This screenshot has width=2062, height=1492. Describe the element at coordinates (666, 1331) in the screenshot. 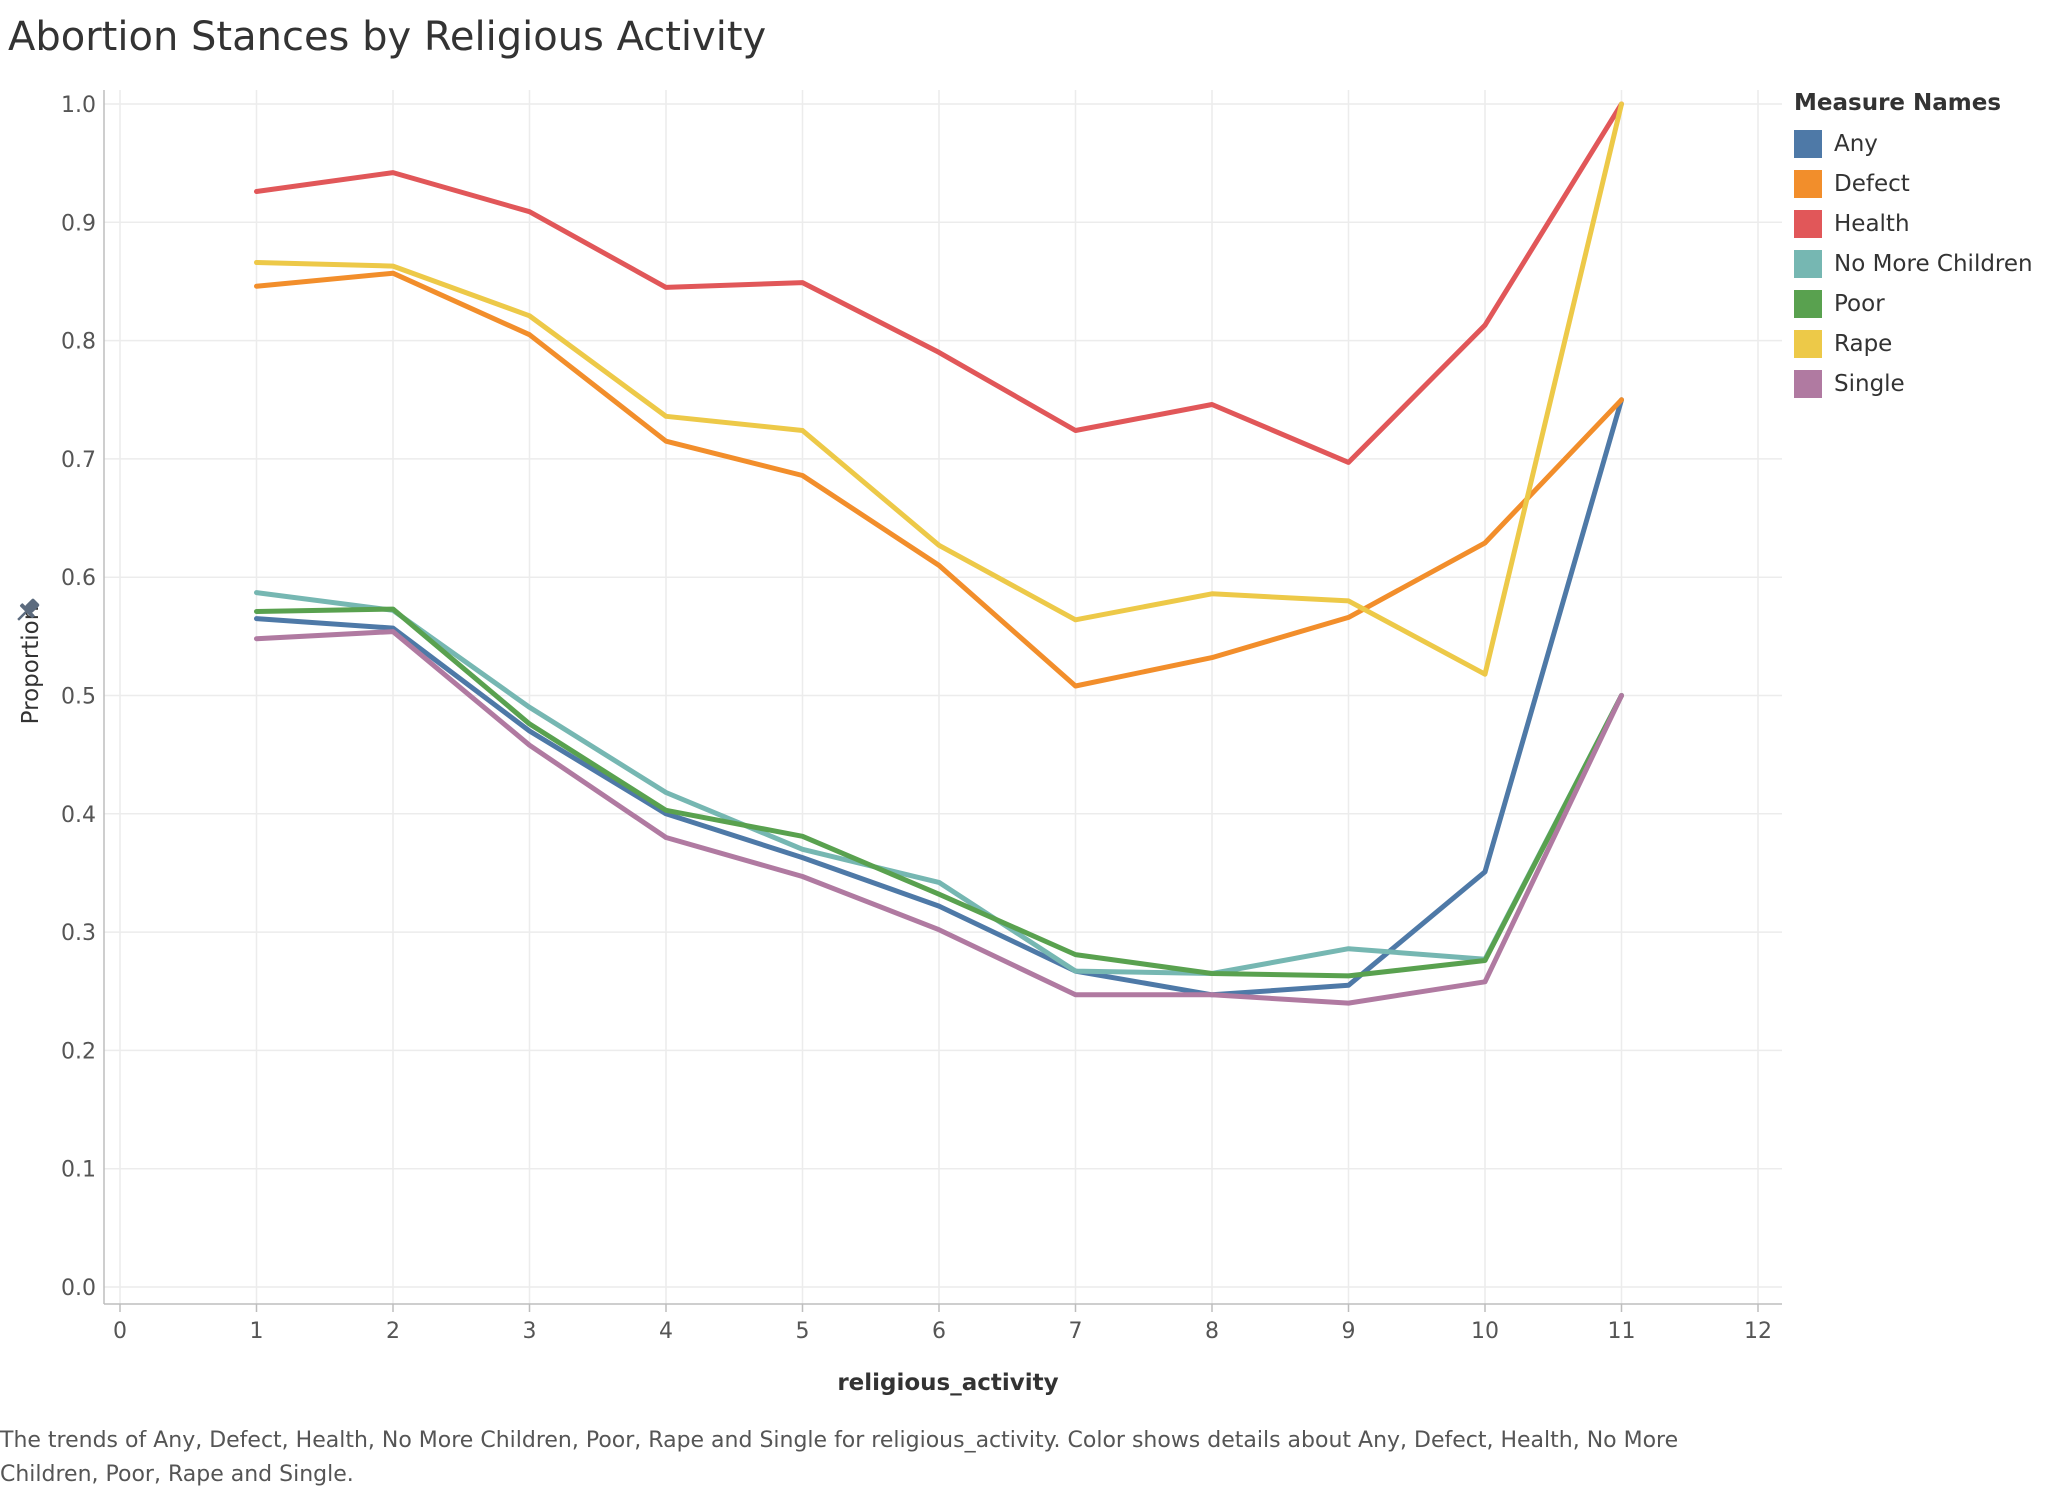

I see `x-tick-label: 4` at that location.